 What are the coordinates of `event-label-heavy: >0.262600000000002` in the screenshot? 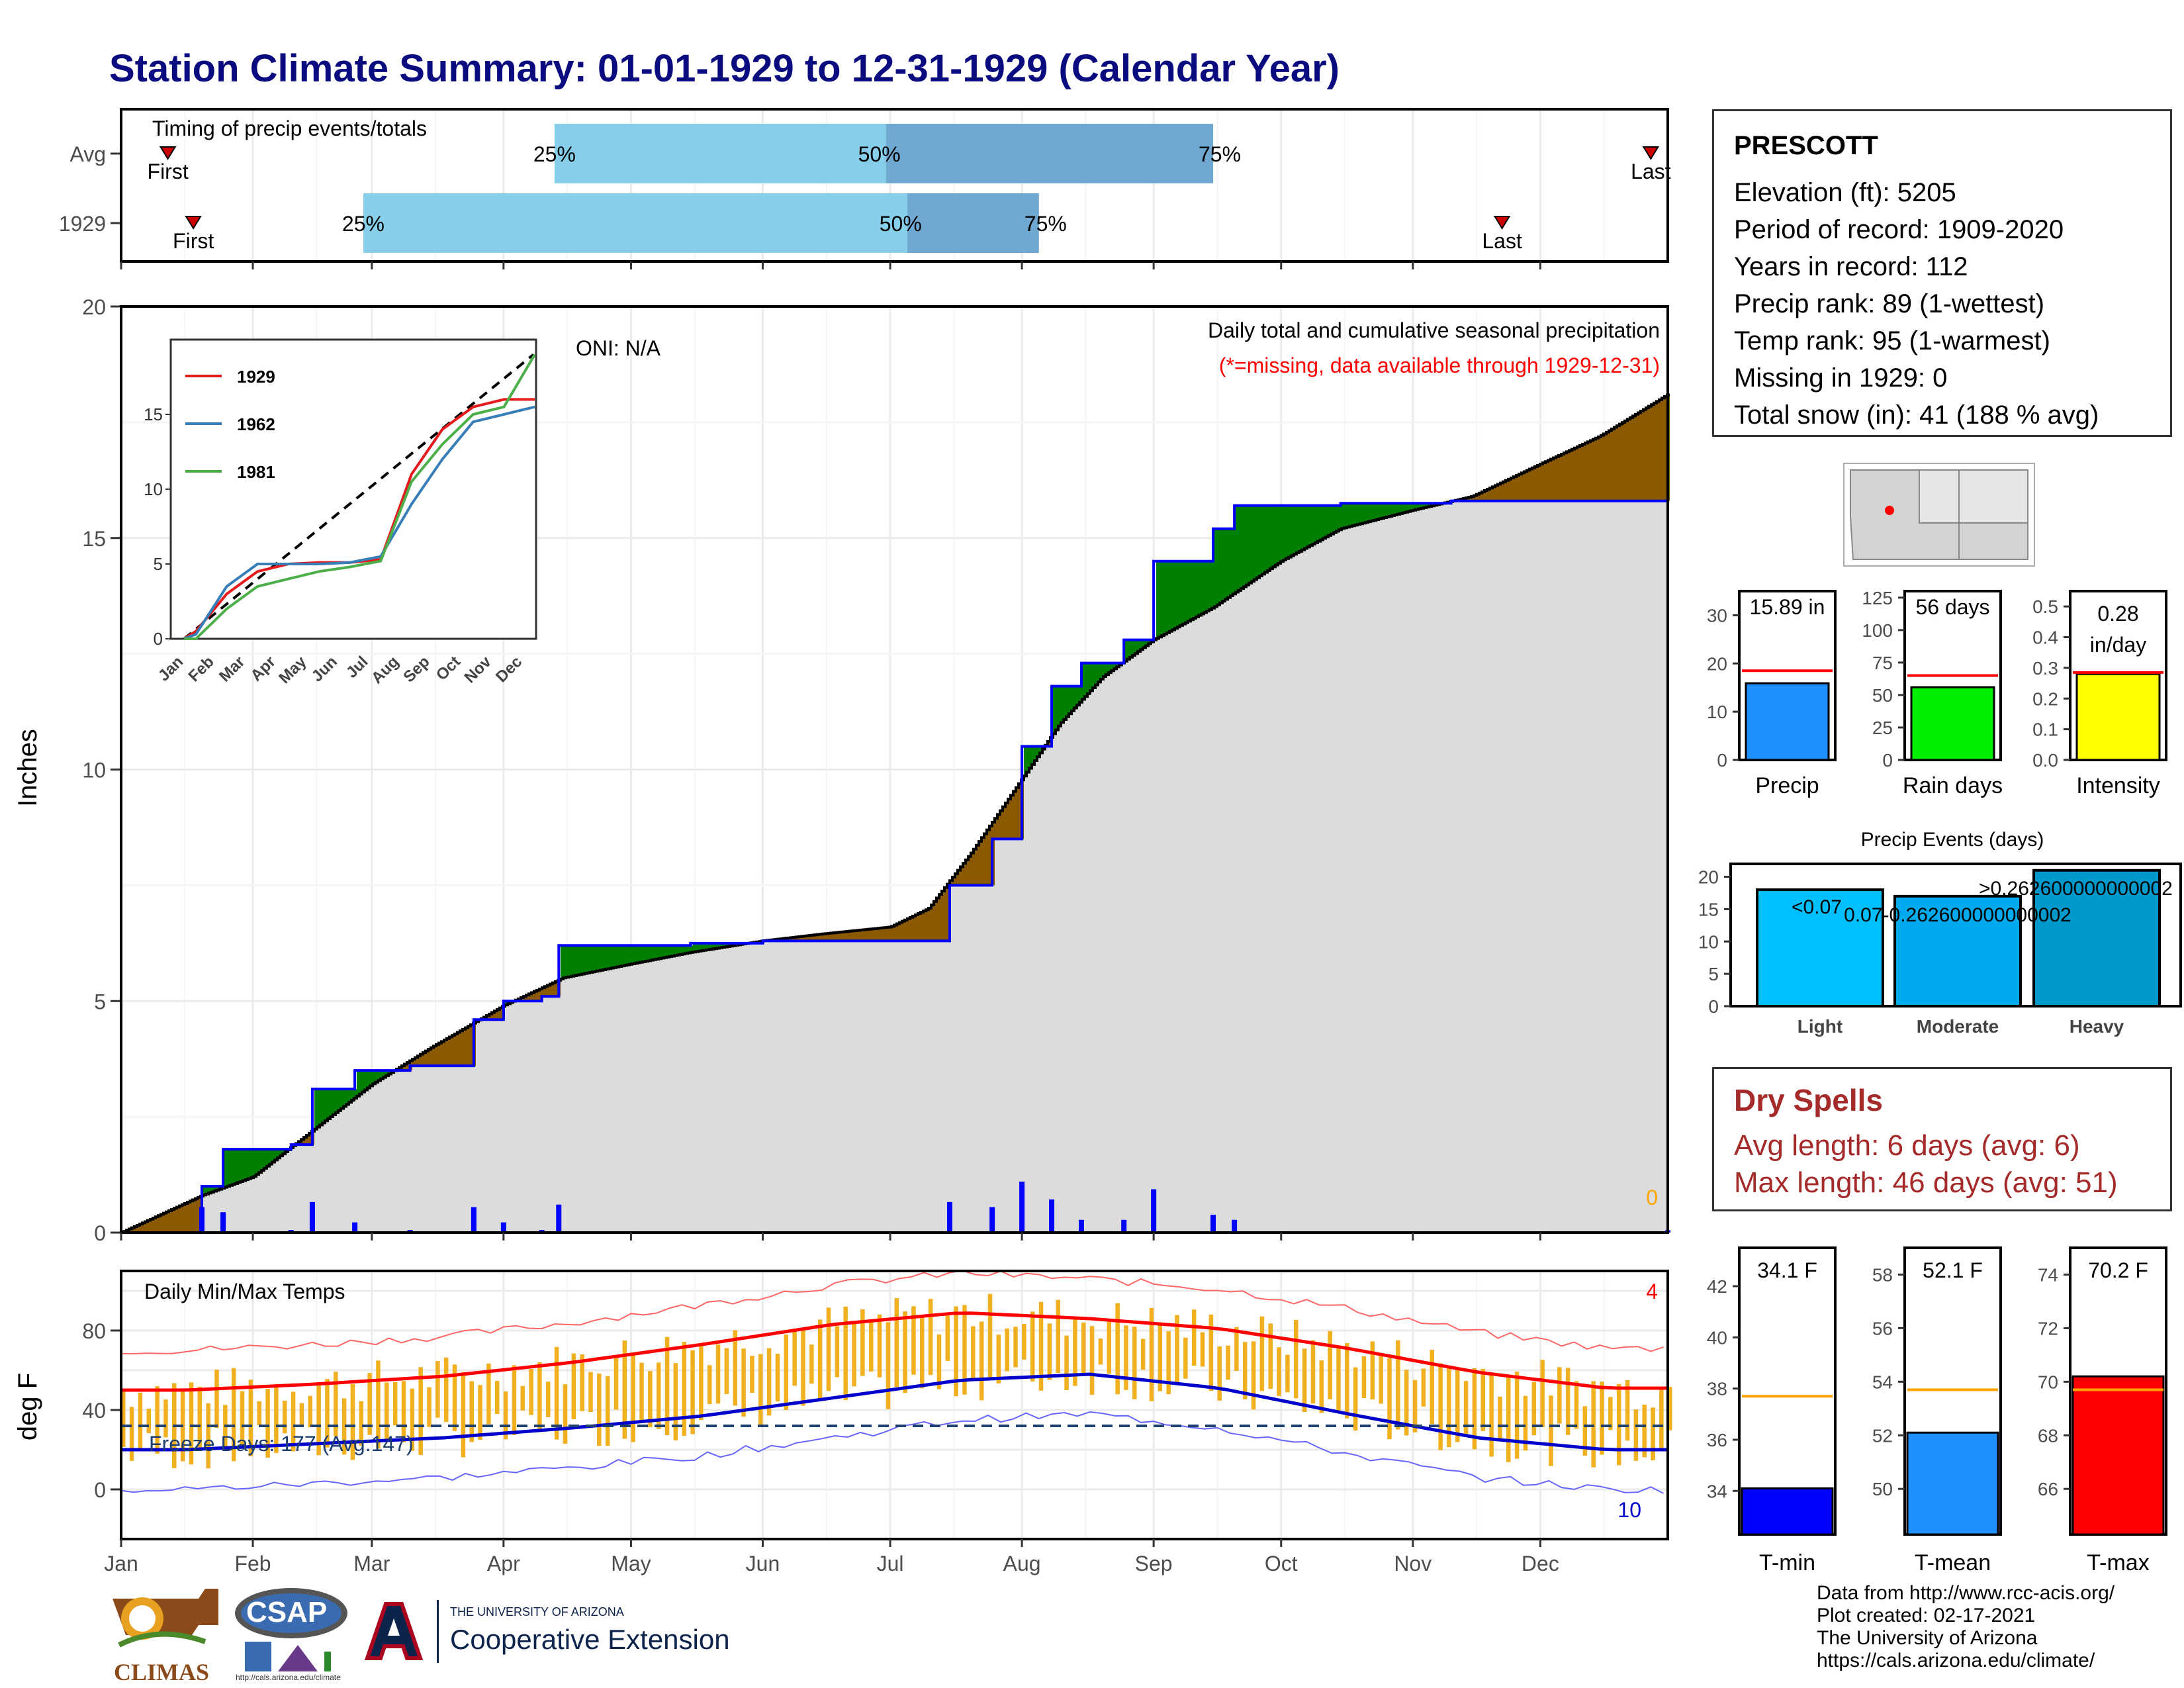 It's located at (2076, 889).